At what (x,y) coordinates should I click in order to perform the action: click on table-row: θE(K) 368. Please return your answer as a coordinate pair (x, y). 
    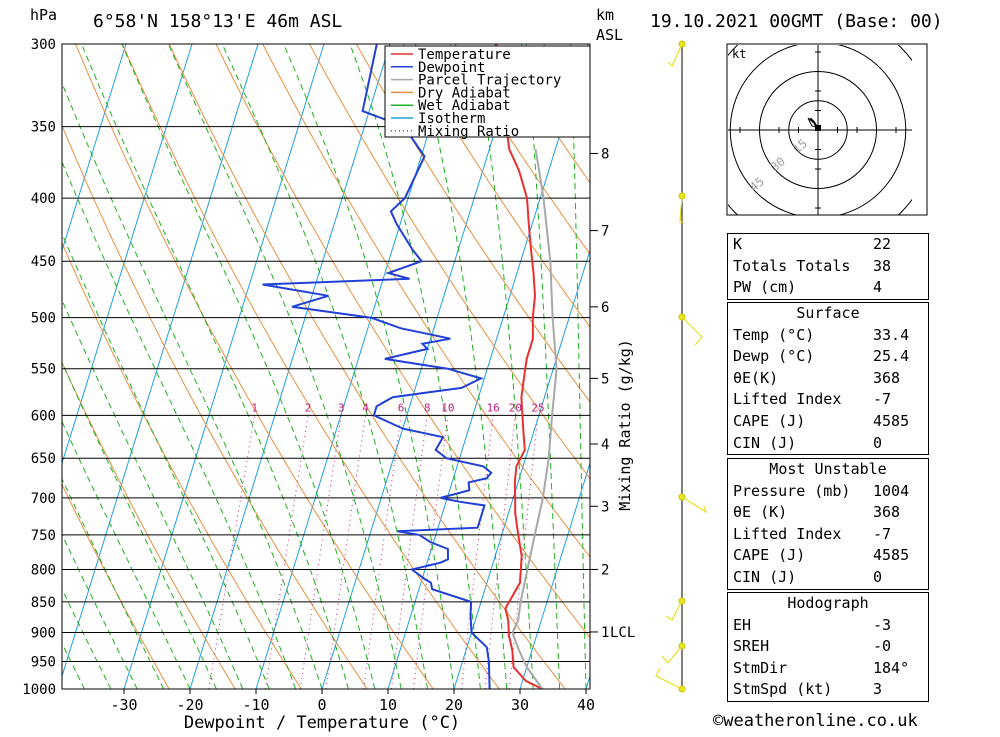
    Looking at the image, I should click on (828, 379).